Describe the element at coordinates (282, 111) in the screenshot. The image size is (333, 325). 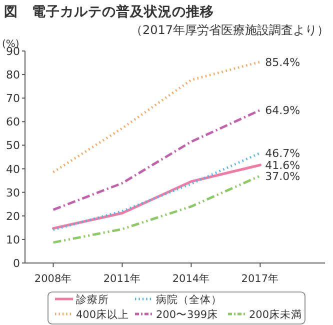
I see `data-label: 64.9%` at that location.